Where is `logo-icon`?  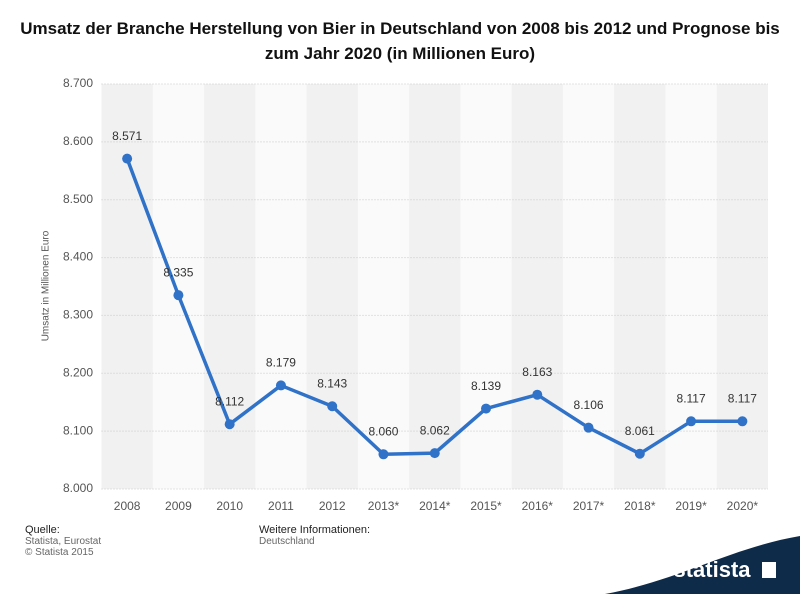 logo-icon is located at coordinates (769, 570).